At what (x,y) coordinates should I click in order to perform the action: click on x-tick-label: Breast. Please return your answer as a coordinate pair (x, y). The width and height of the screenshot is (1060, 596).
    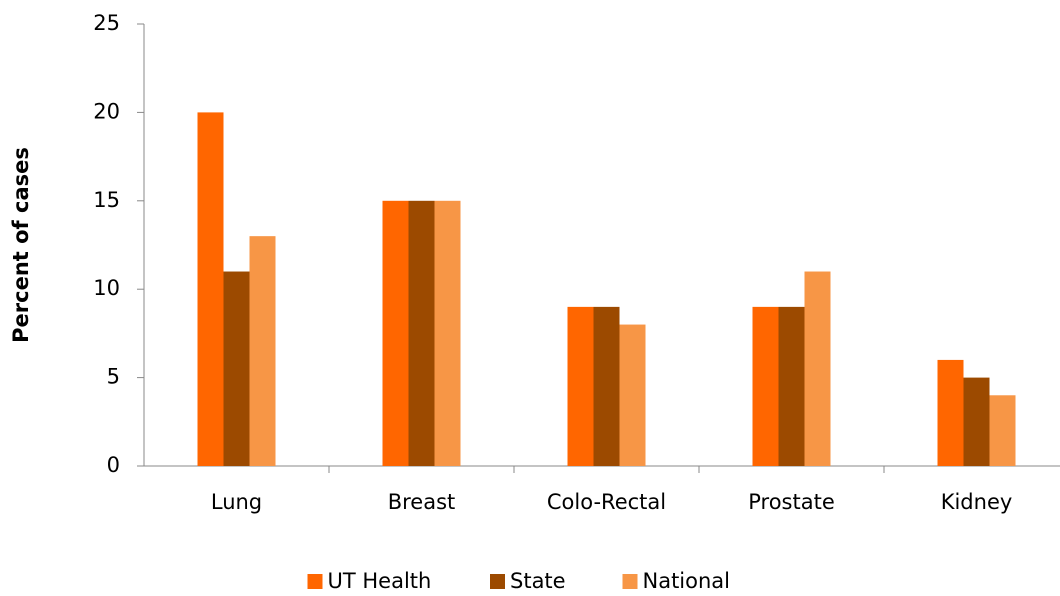
    Looking at the image, I should click on (422, 502).